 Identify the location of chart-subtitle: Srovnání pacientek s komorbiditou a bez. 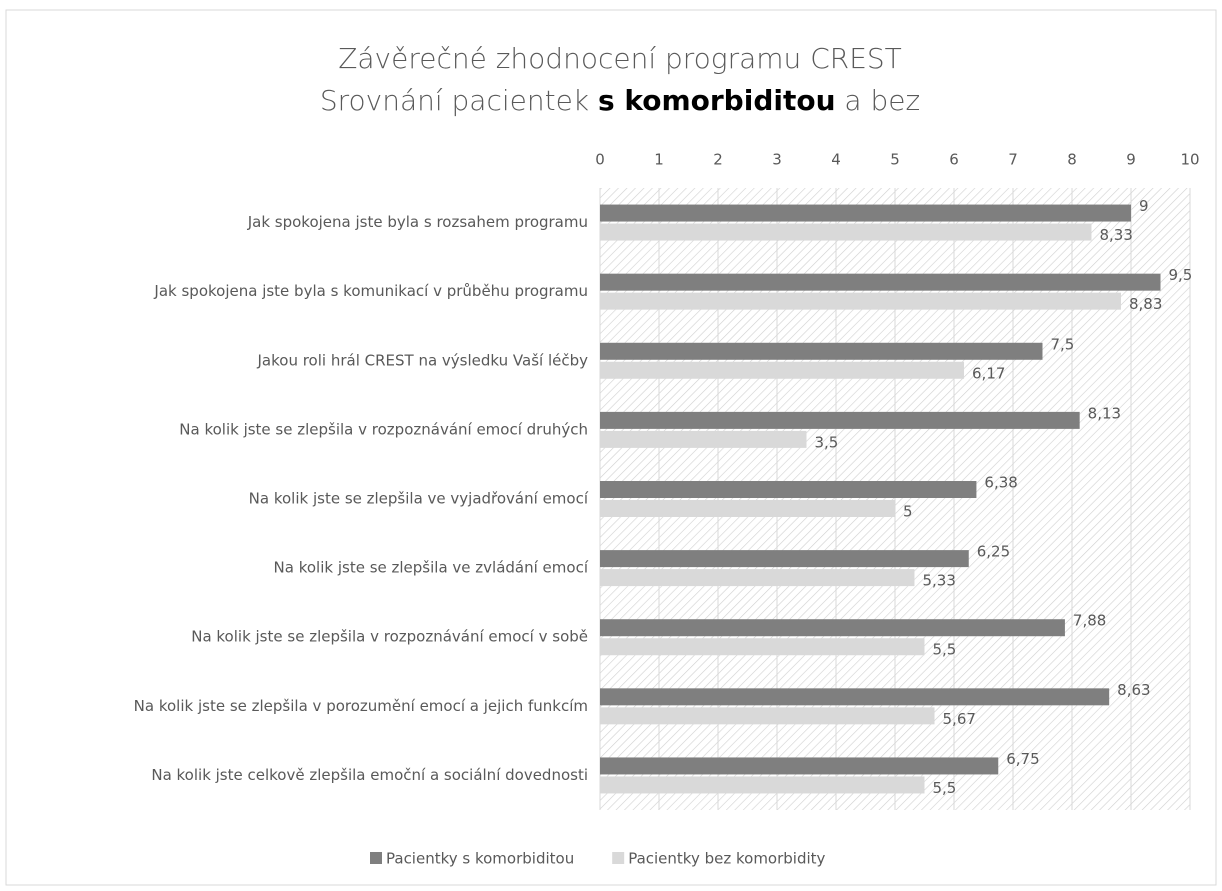
(620, 100).